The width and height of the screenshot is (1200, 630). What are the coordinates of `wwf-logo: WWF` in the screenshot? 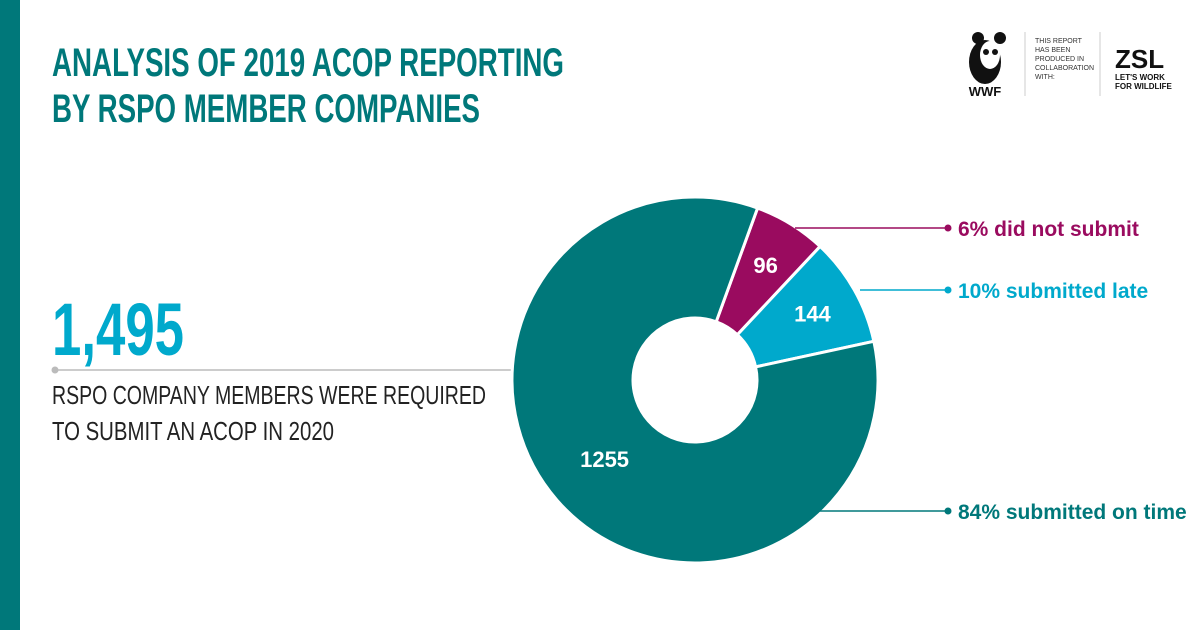 It's located at (987, 65).